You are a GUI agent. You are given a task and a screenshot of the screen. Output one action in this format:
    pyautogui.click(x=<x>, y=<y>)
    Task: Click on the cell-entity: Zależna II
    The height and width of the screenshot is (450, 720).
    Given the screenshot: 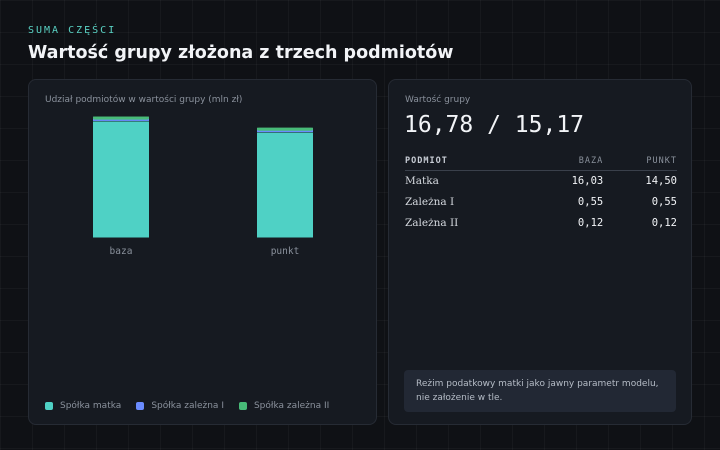 What is the action you would take?
    pyautogui.click(x=432, y=223)
    